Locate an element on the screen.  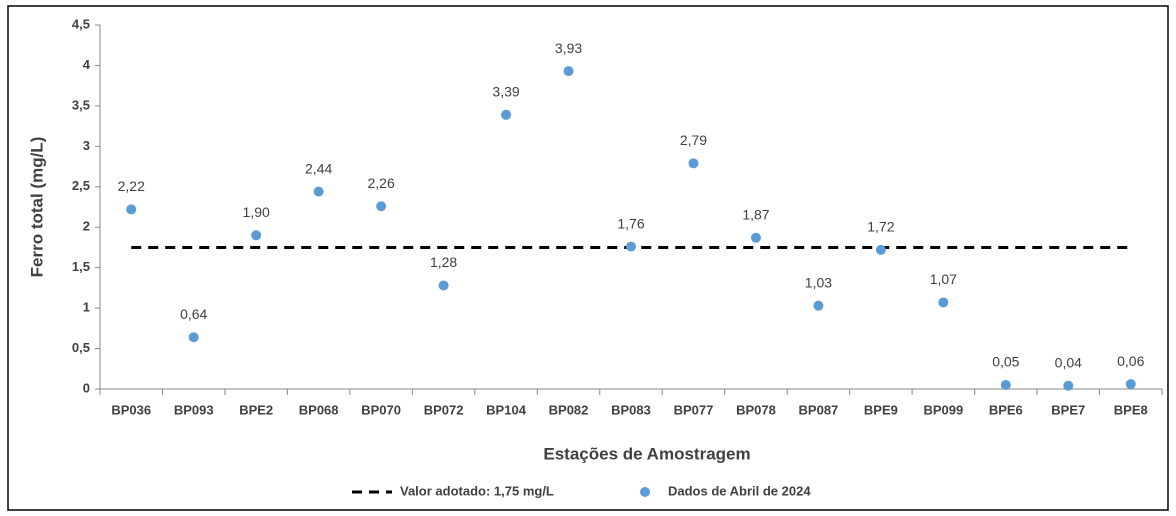
value-label: 0,64 is located at coordinates (193, 314).